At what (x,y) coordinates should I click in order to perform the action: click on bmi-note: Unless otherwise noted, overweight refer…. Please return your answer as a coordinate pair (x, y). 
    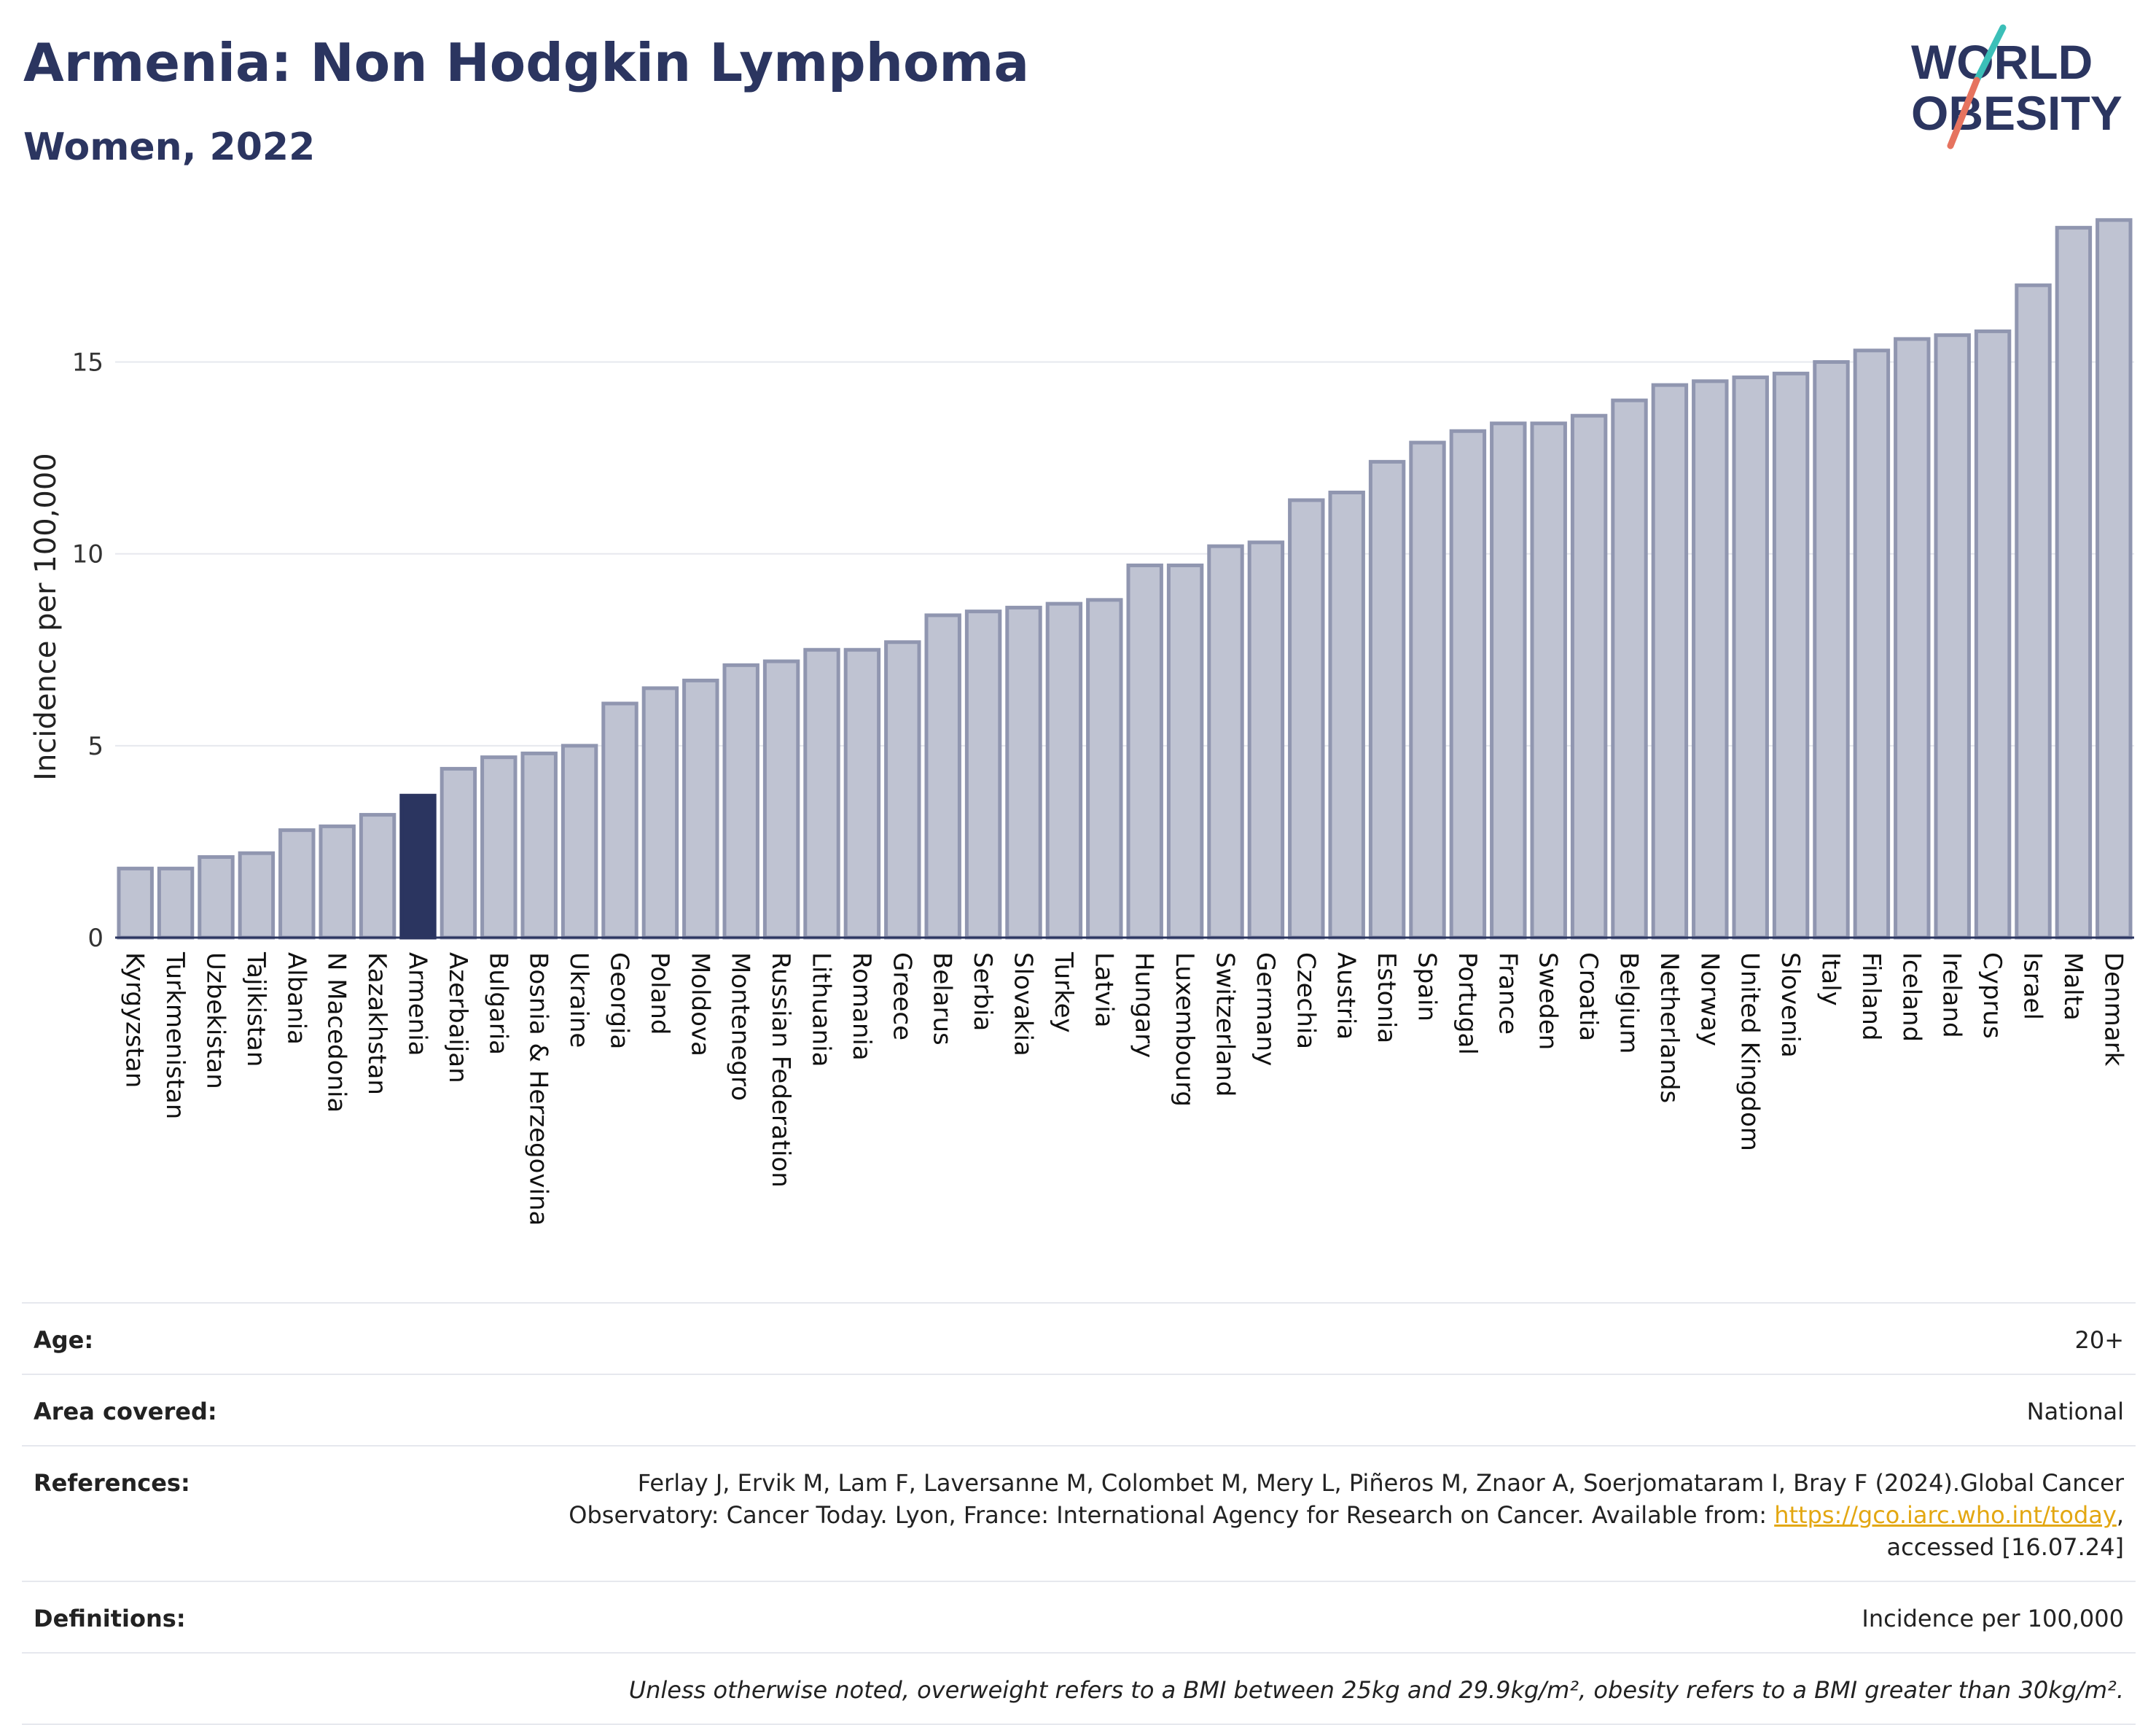
    Looking at the image, I should click on (1376, 1690).